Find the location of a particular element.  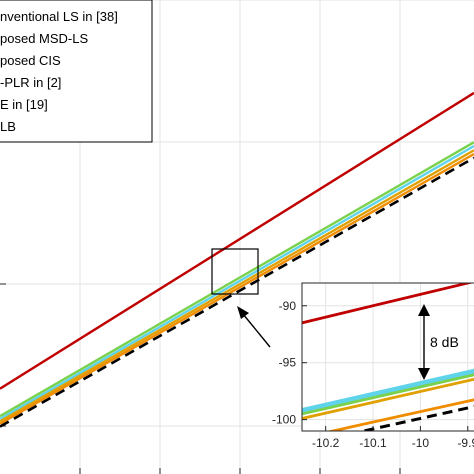

legend-entry-2: posed CIS is located at coordinates (30, 60).